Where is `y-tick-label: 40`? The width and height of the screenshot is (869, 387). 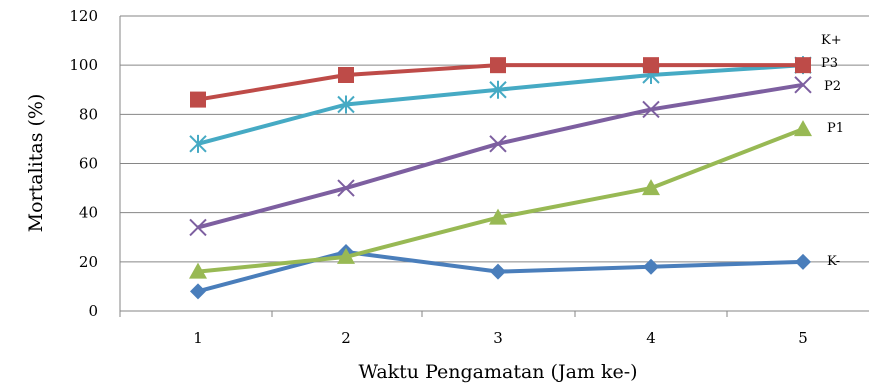
y-tick-label: 40 is located at coordinates (88, 213).